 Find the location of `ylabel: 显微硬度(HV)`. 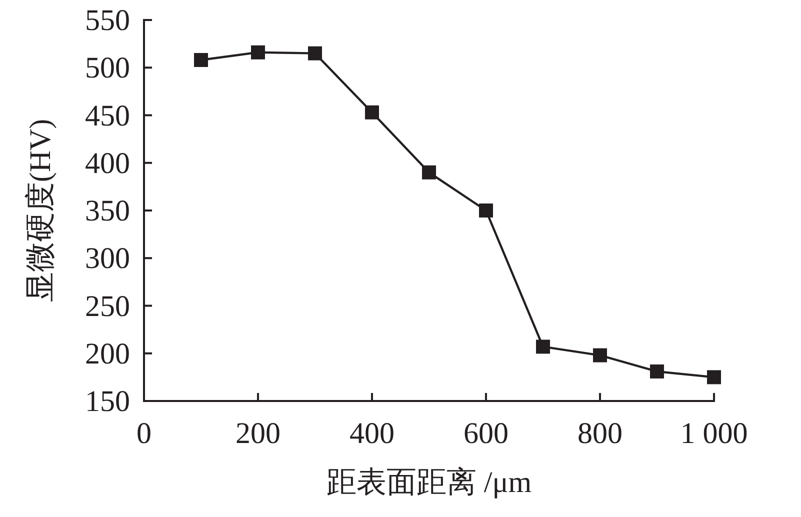

ylabel: 显微硬度(HV) is located at coordinates (40, 210).